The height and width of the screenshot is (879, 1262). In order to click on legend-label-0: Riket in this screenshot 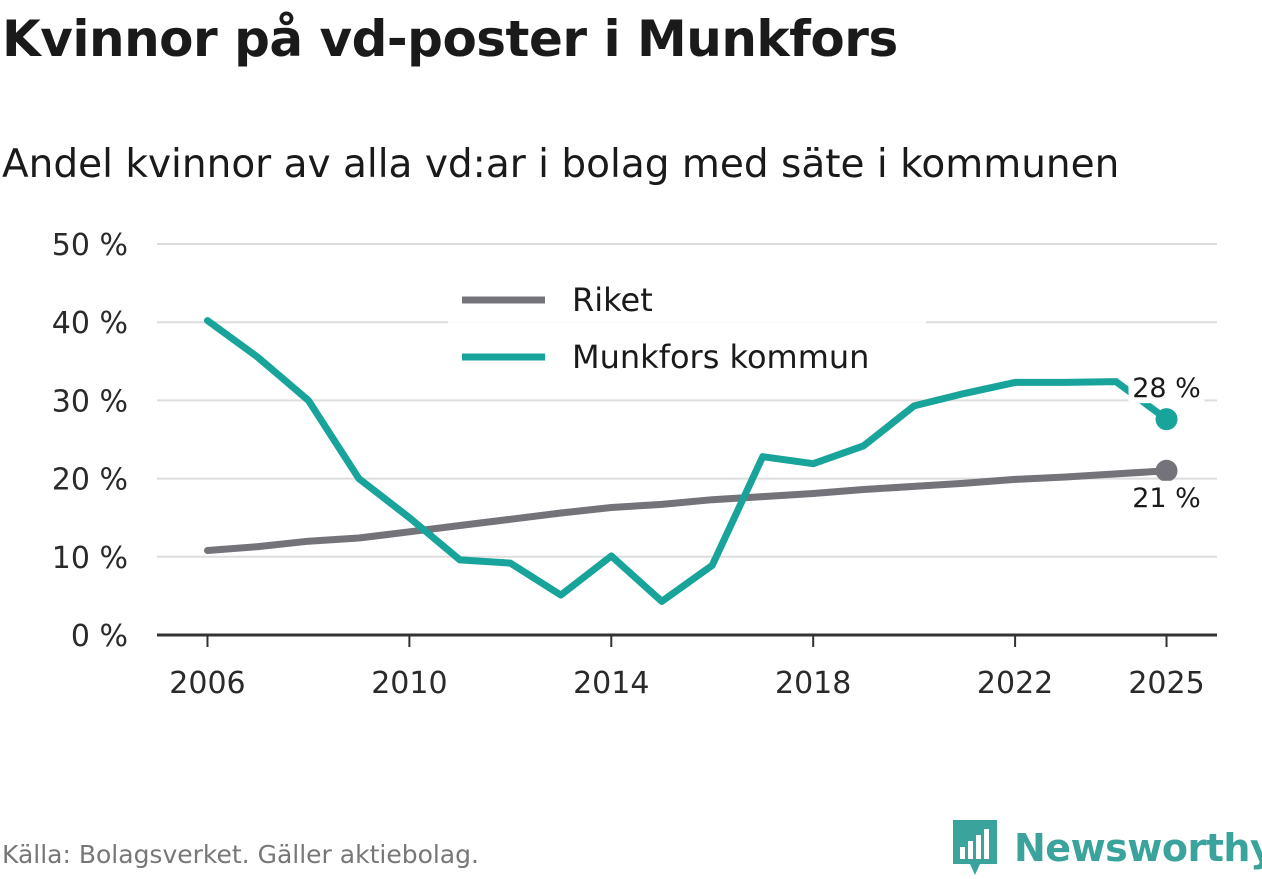, I will do `click(612, 300)`.